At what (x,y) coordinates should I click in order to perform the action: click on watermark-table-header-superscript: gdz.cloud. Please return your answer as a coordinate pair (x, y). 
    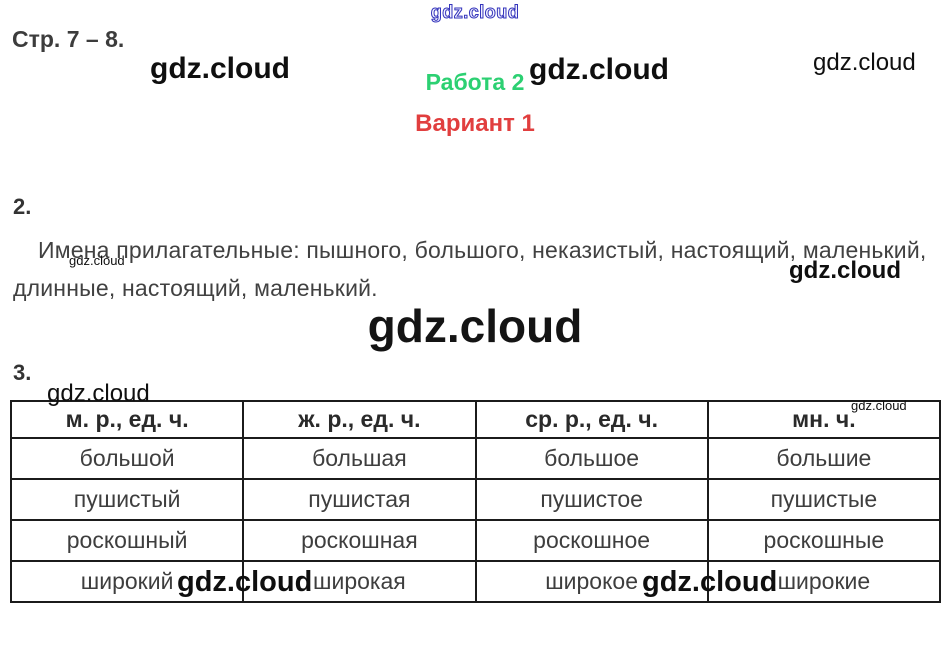
    Looking at the image, I should click on (879, 405).